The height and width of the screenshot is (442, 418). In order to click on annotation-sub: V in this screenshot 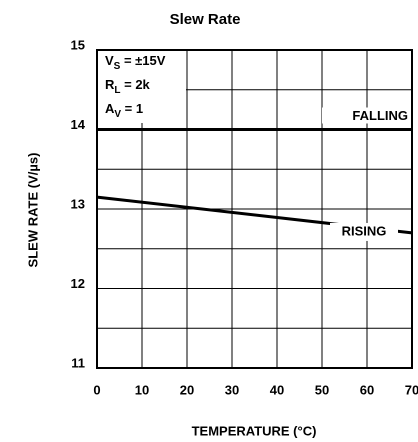, I will do `click(117, 114)`.